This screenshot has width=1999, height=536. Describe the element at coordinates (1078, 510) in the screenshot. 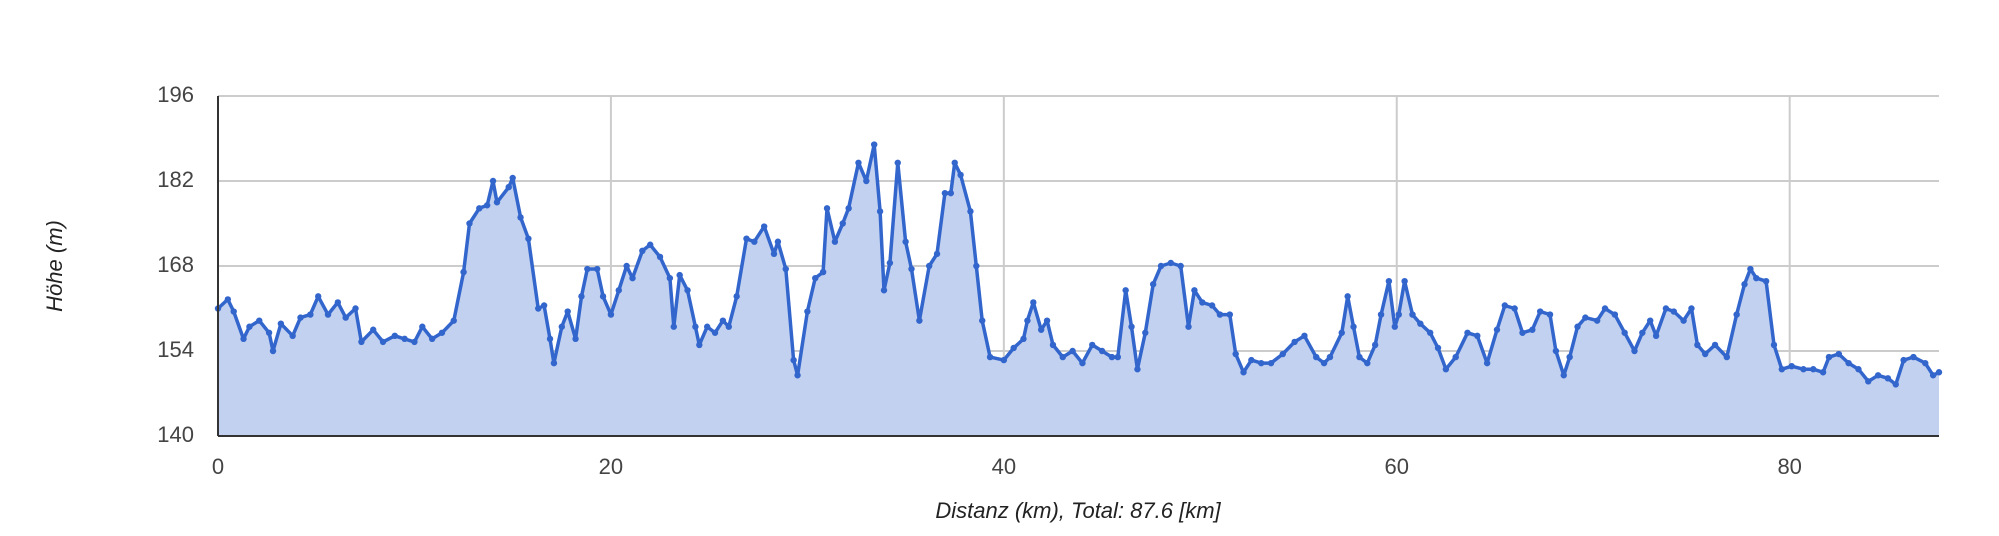

I see `x-axis-title: Distanz (km), Total: 87.6 [km]` at that location.